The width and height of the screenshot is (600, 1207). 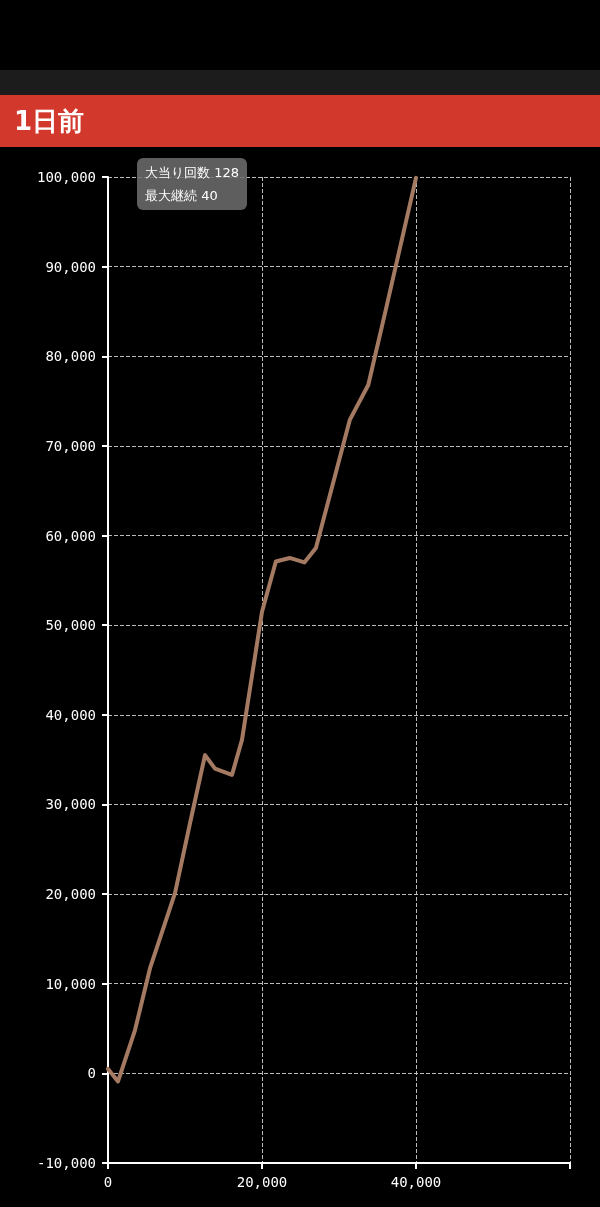 What do you see at coordinates (70, 445) in the screenshot?
I see `y-tick-label: 70,000` at bounding box center [70, 445].